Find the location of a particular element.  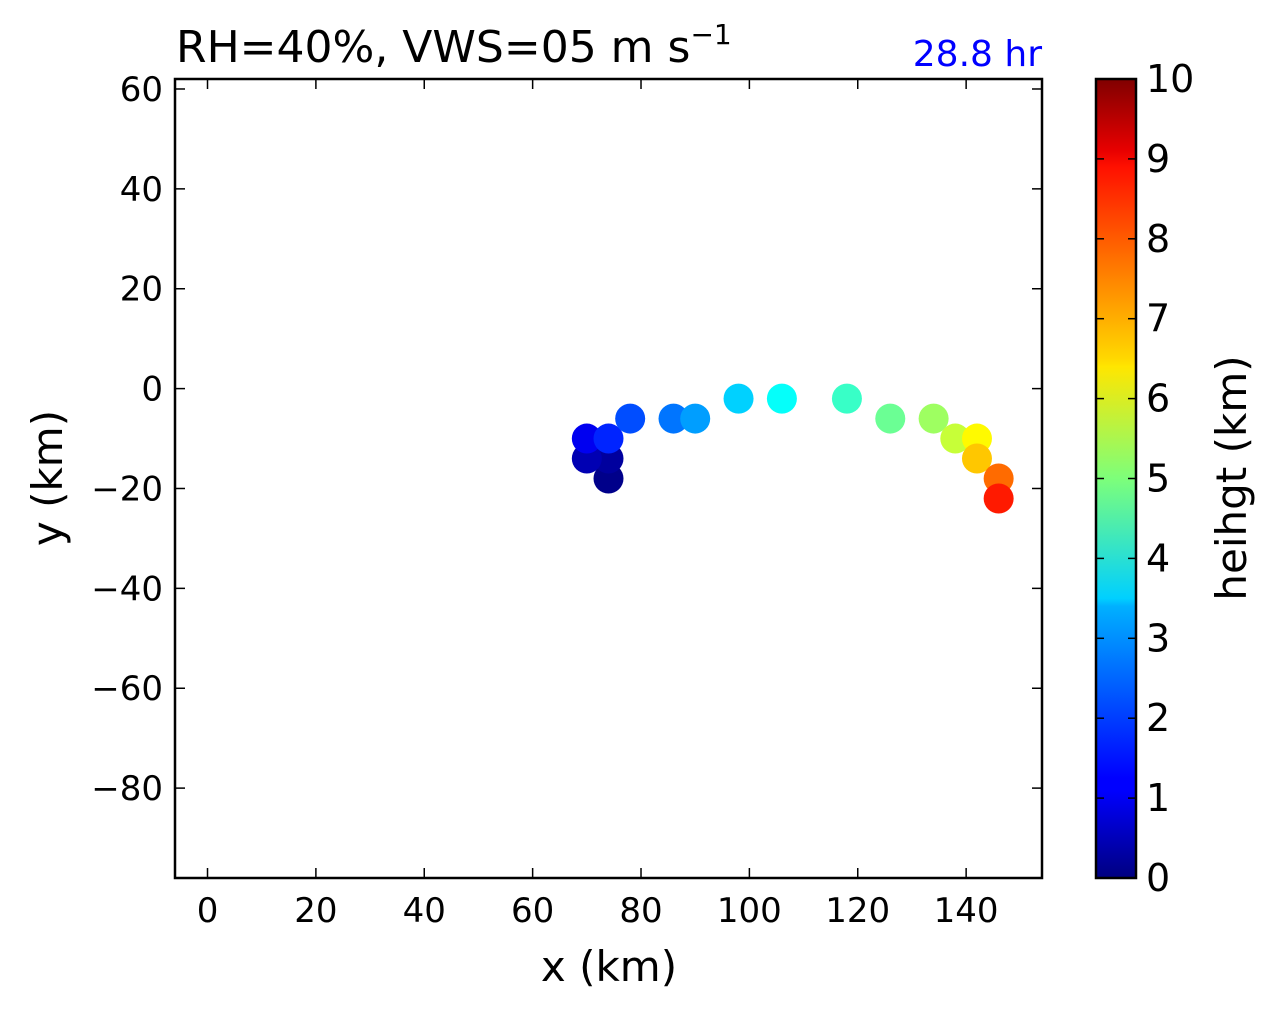

scatter-points is located at coordinates (792, 448).